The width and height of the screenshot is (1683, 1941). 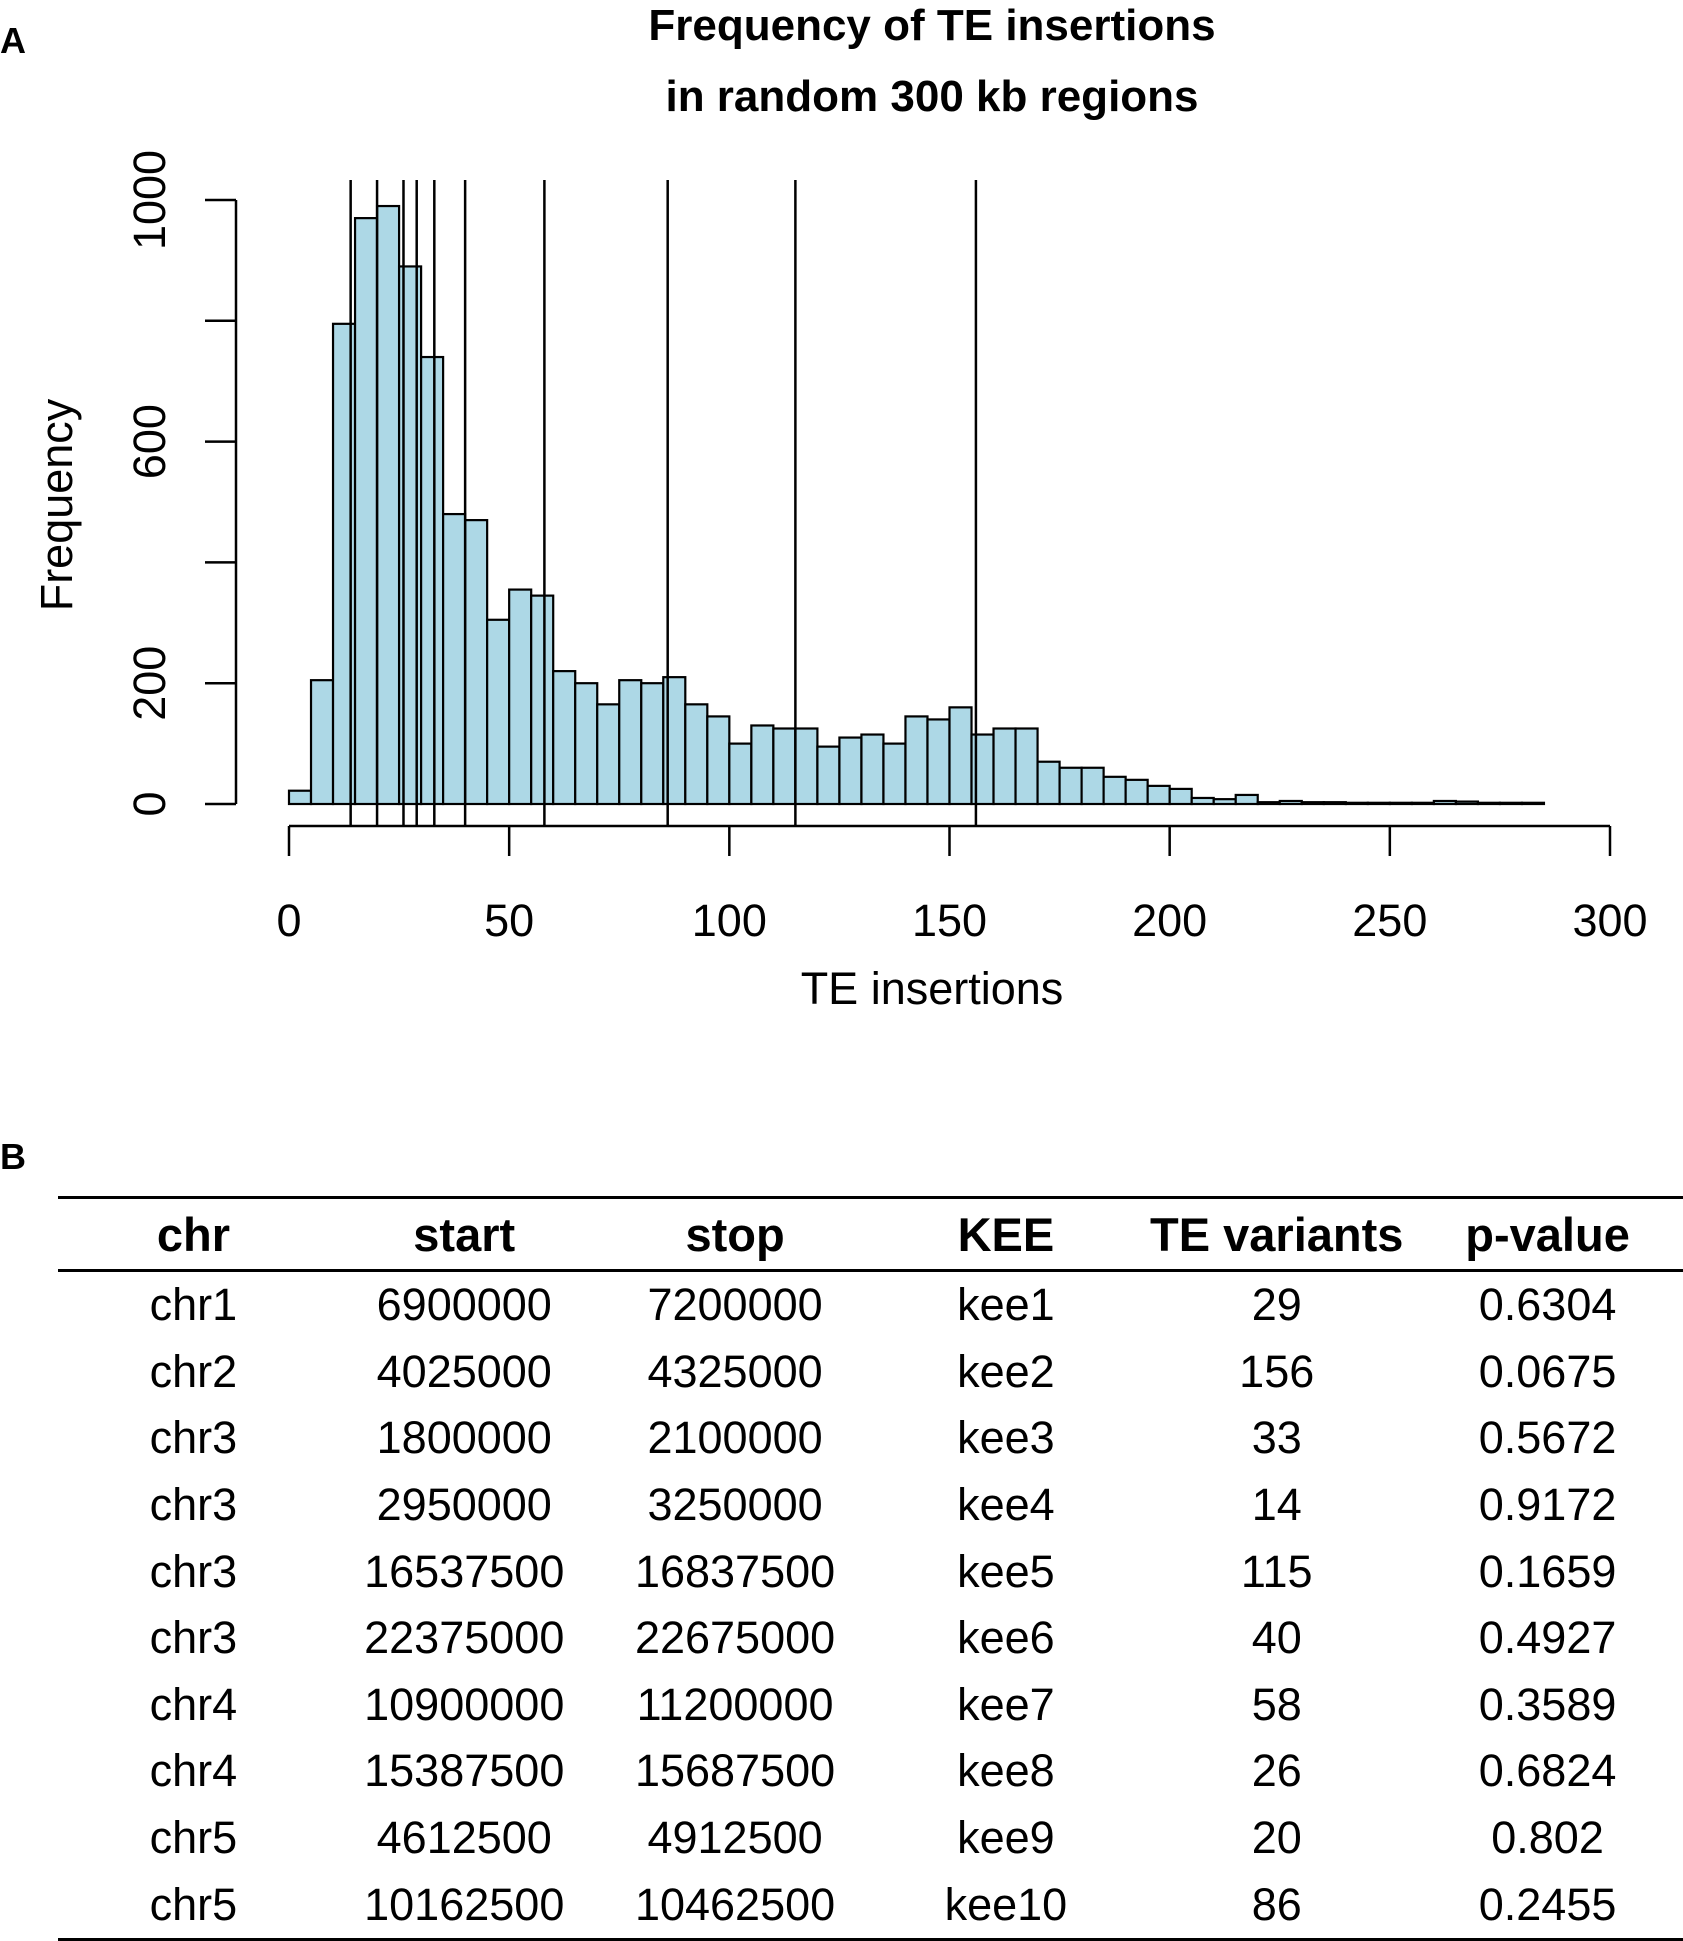 What do you see at coordinates (870, 1838) in the screenshot?
I see `table-row: chr5 4612500 4912500 kee9 20 0.802` at bounding box center [870, 1838].